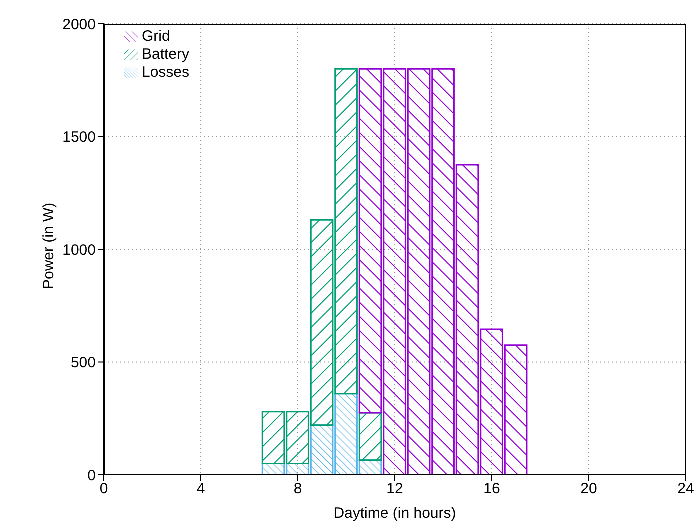  I want to click on y-tick-label: 1500, so click(79, 137).